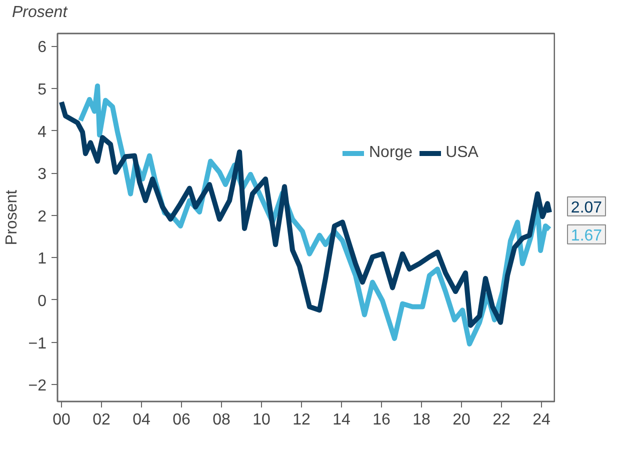 This screenshot has height=450, width=627. What do you see at coordinates (261, 419) in the screenshot?
I see `x-tick-label: 10` at bounding box center [261, 419].